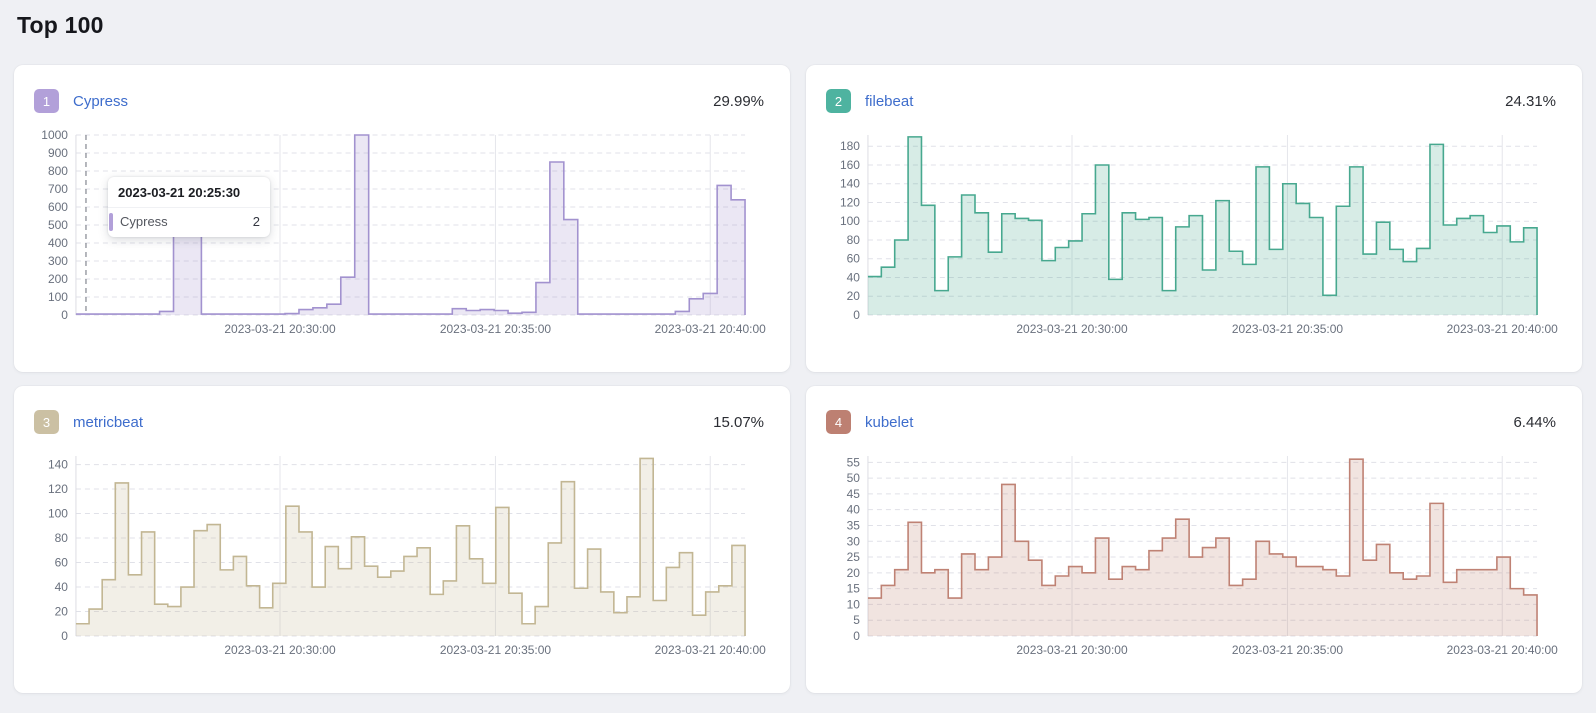 This screenshot has width=1596, height=713. I want to click on series-link-kubelet: kubelet, so click(889, 422).